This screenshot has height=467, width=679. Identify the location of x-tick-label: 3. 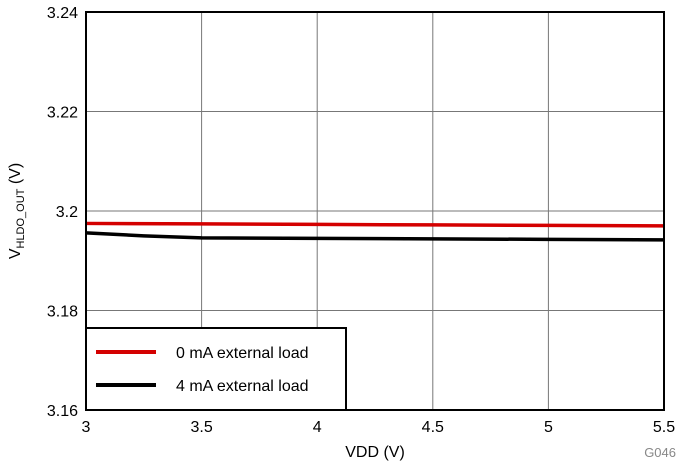
(86, 427).